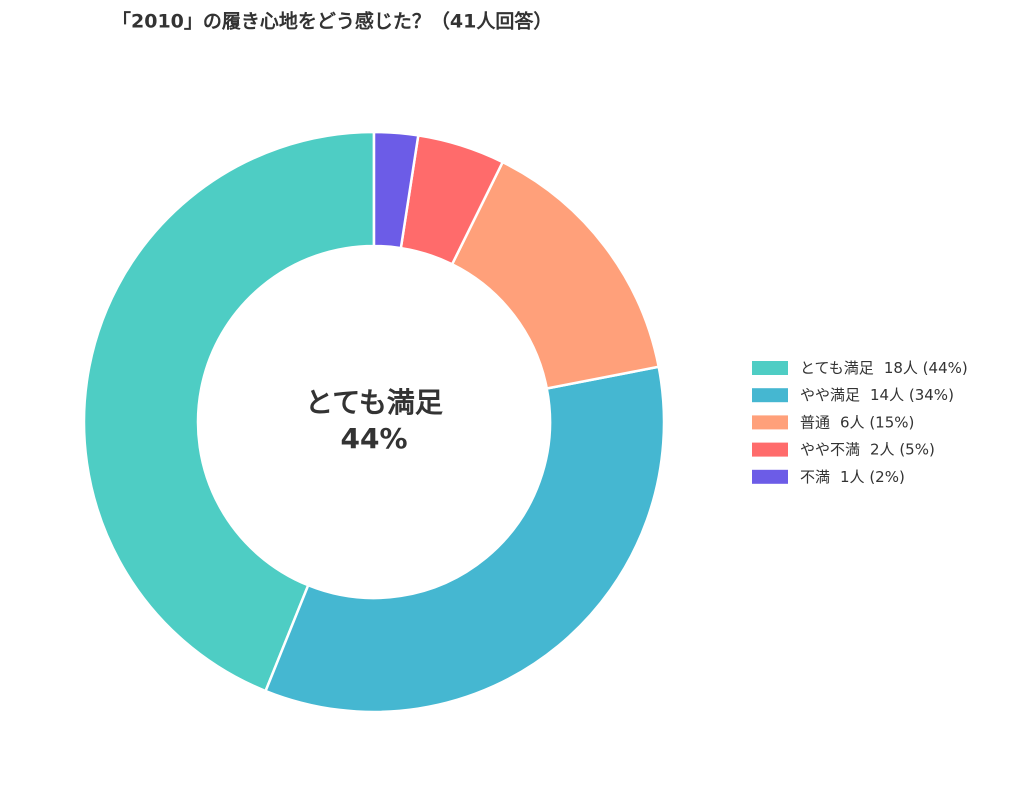  Describe the element at coordinates (902, 449) in the screenshot. I see `legend-value: 2人 (5%)` at that location.